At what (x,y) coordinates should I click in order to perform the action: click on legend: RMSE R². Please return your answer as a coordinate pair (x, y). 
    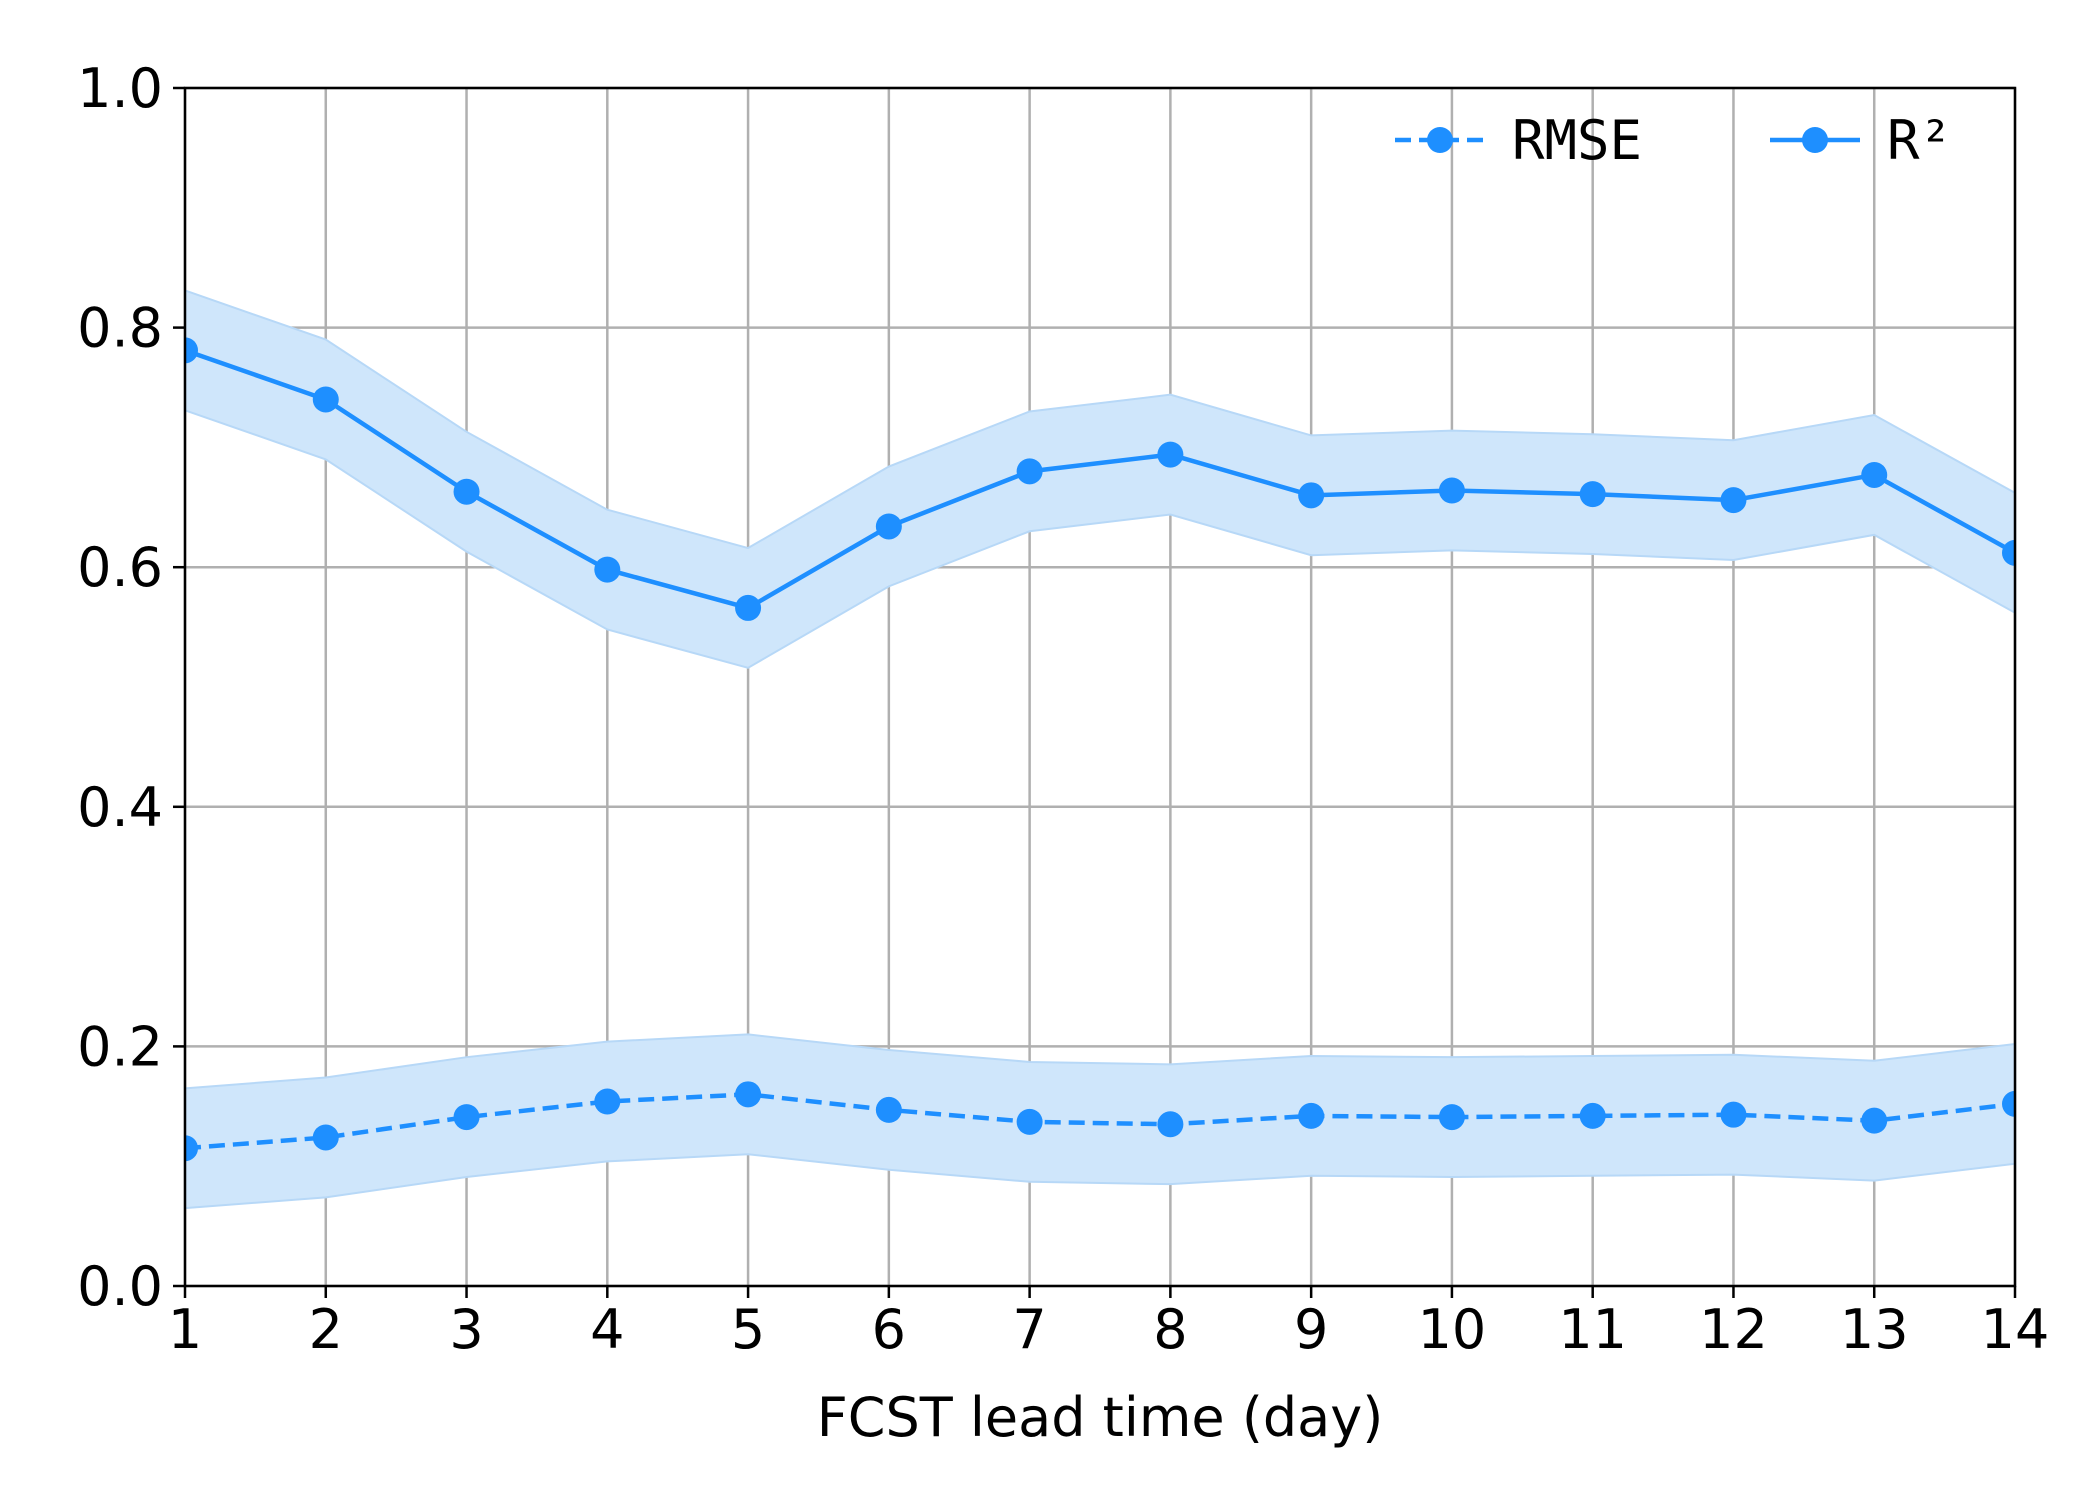
    Looking at the image, I should click on (1673, 140).